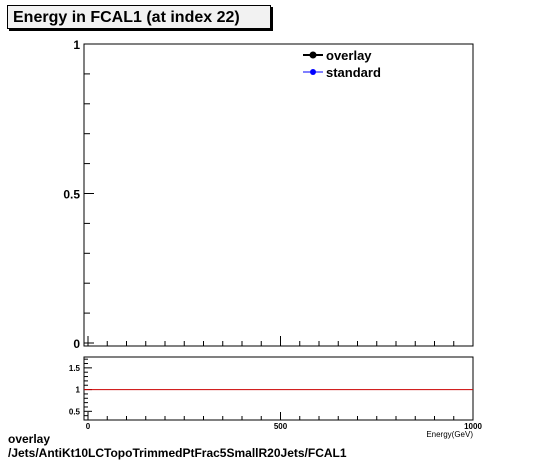 This screenshot has width=546, height=462. I want to click on legend-standard-label: standard, so click(353, 72).